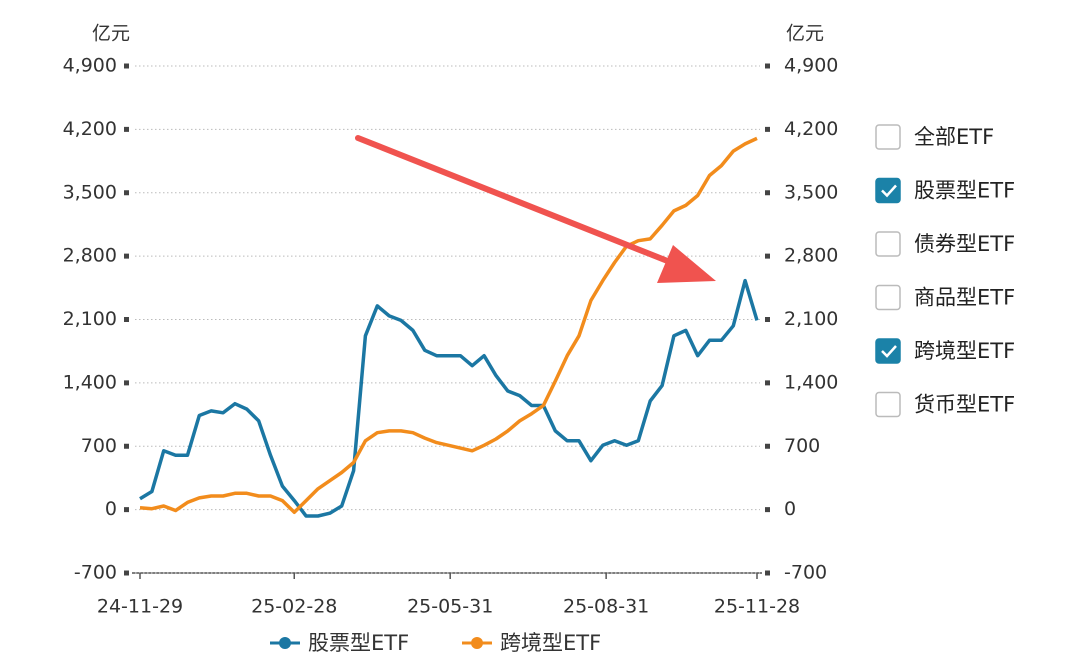  I want to click on filter-option: 跨境型ETF, so click(945, 351).